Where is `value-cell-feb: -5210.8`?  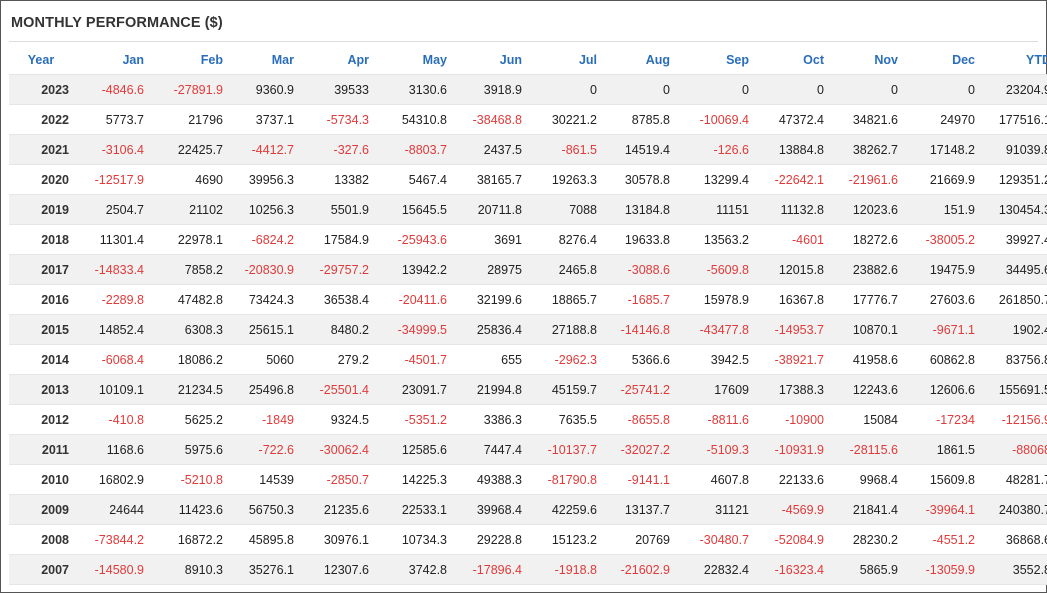
value-cell-feb: -5210.8 is located at coordinates (191, 479).